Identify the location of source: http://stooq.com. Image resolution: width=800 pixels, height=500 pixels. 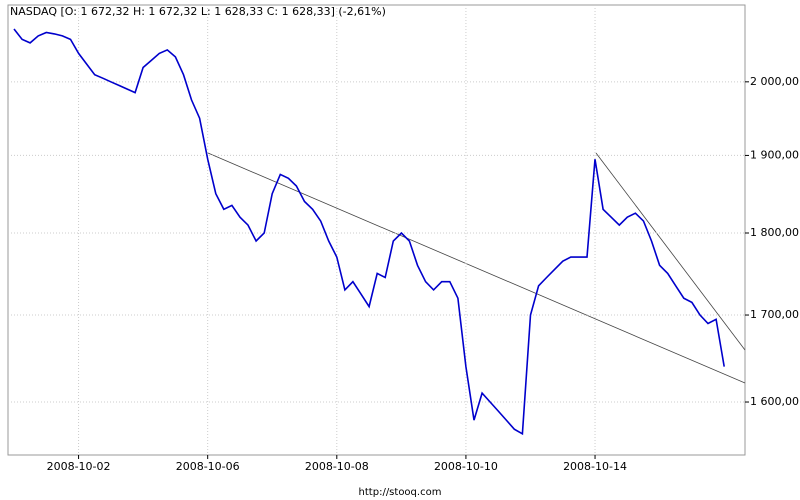
(400, 492).